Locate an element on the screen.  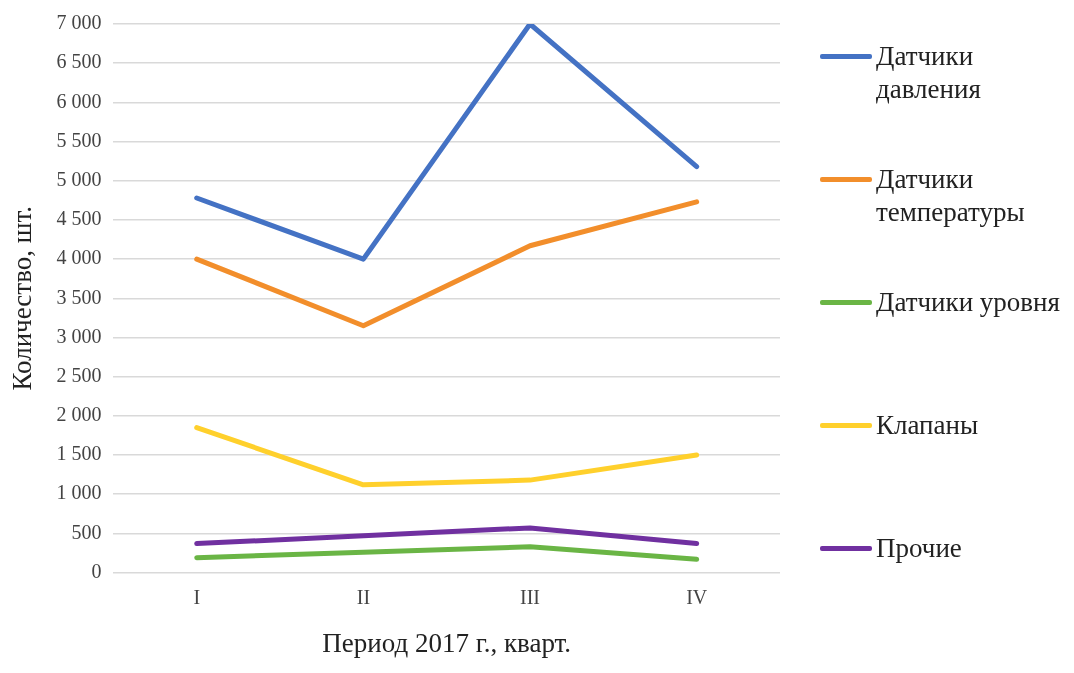
y-tick-label: 2 000 is located at coordinates (79, 414).